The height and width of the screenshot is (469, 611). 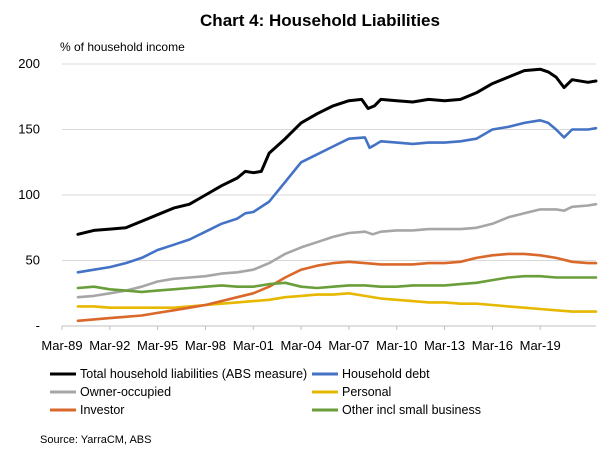 I want to click on x-tick-label-1: Mar-92, so click(x=109, y=345).